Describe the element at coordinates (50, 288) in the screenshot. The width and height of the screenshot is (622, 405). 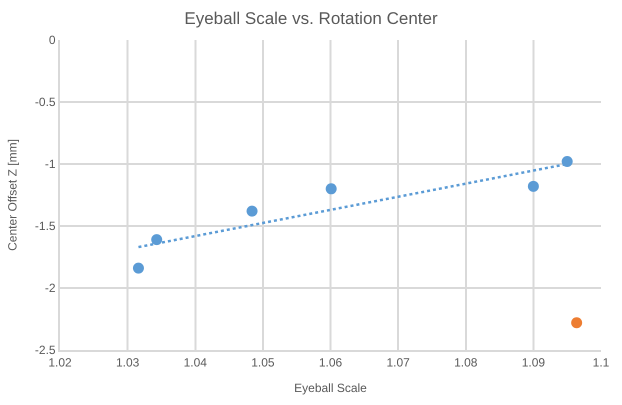
I see `y-tick-label: -2` at that location.